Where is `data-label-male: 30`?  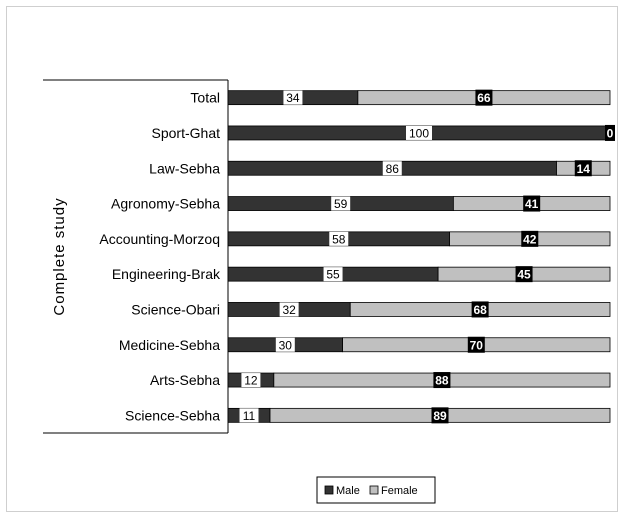
data-label-male: 30 is located at coordinates (286, 345).